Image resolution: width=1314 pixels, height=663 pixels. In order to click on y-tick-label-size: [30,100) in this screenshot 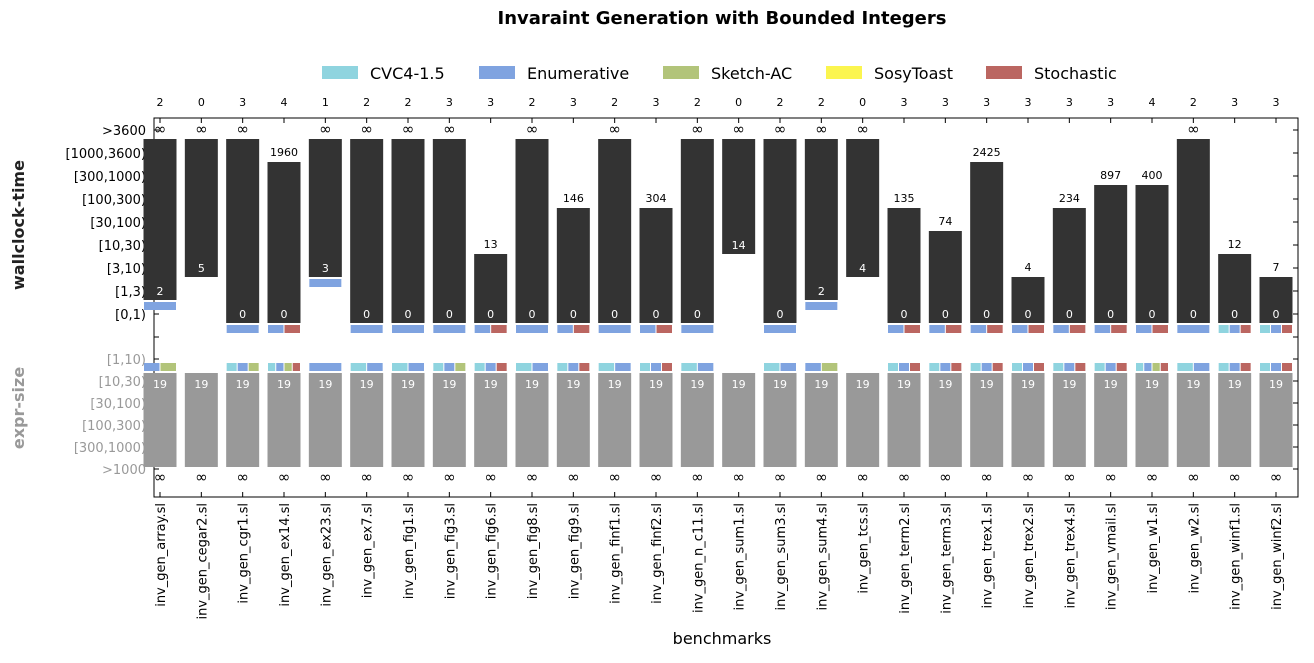, I will do `click(118, 404)`.